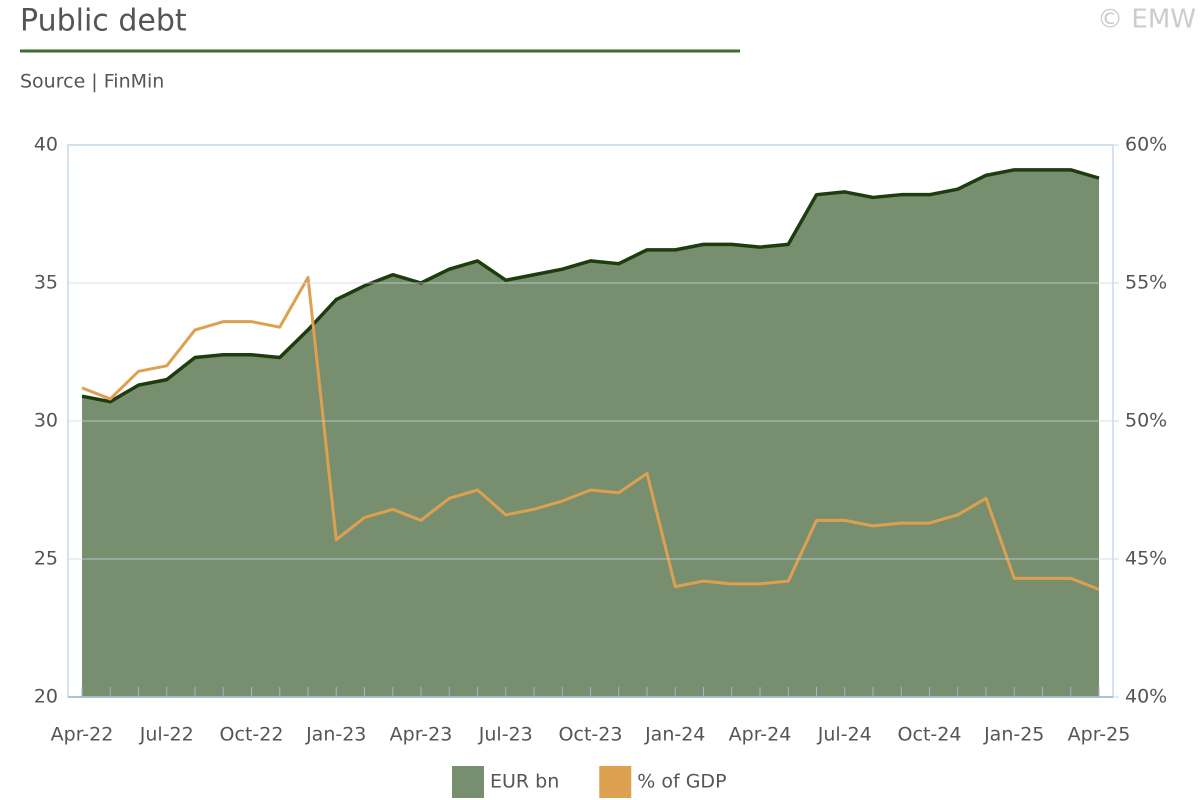  I want to click on y2-tick-label: 40%, so click(1146, 697).